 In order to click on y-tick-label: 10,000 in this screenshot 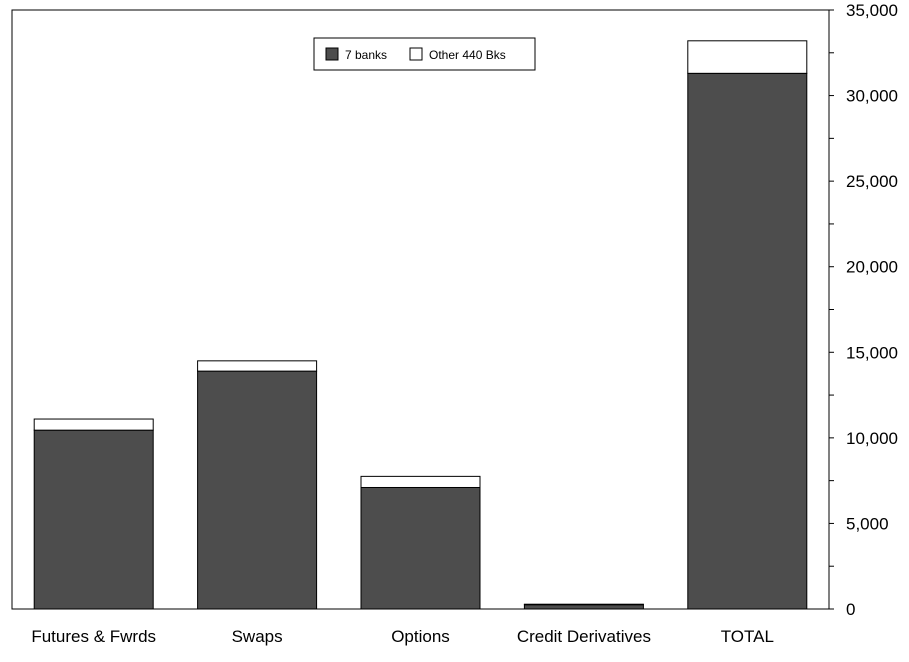, I will do `click(872, 438)`.